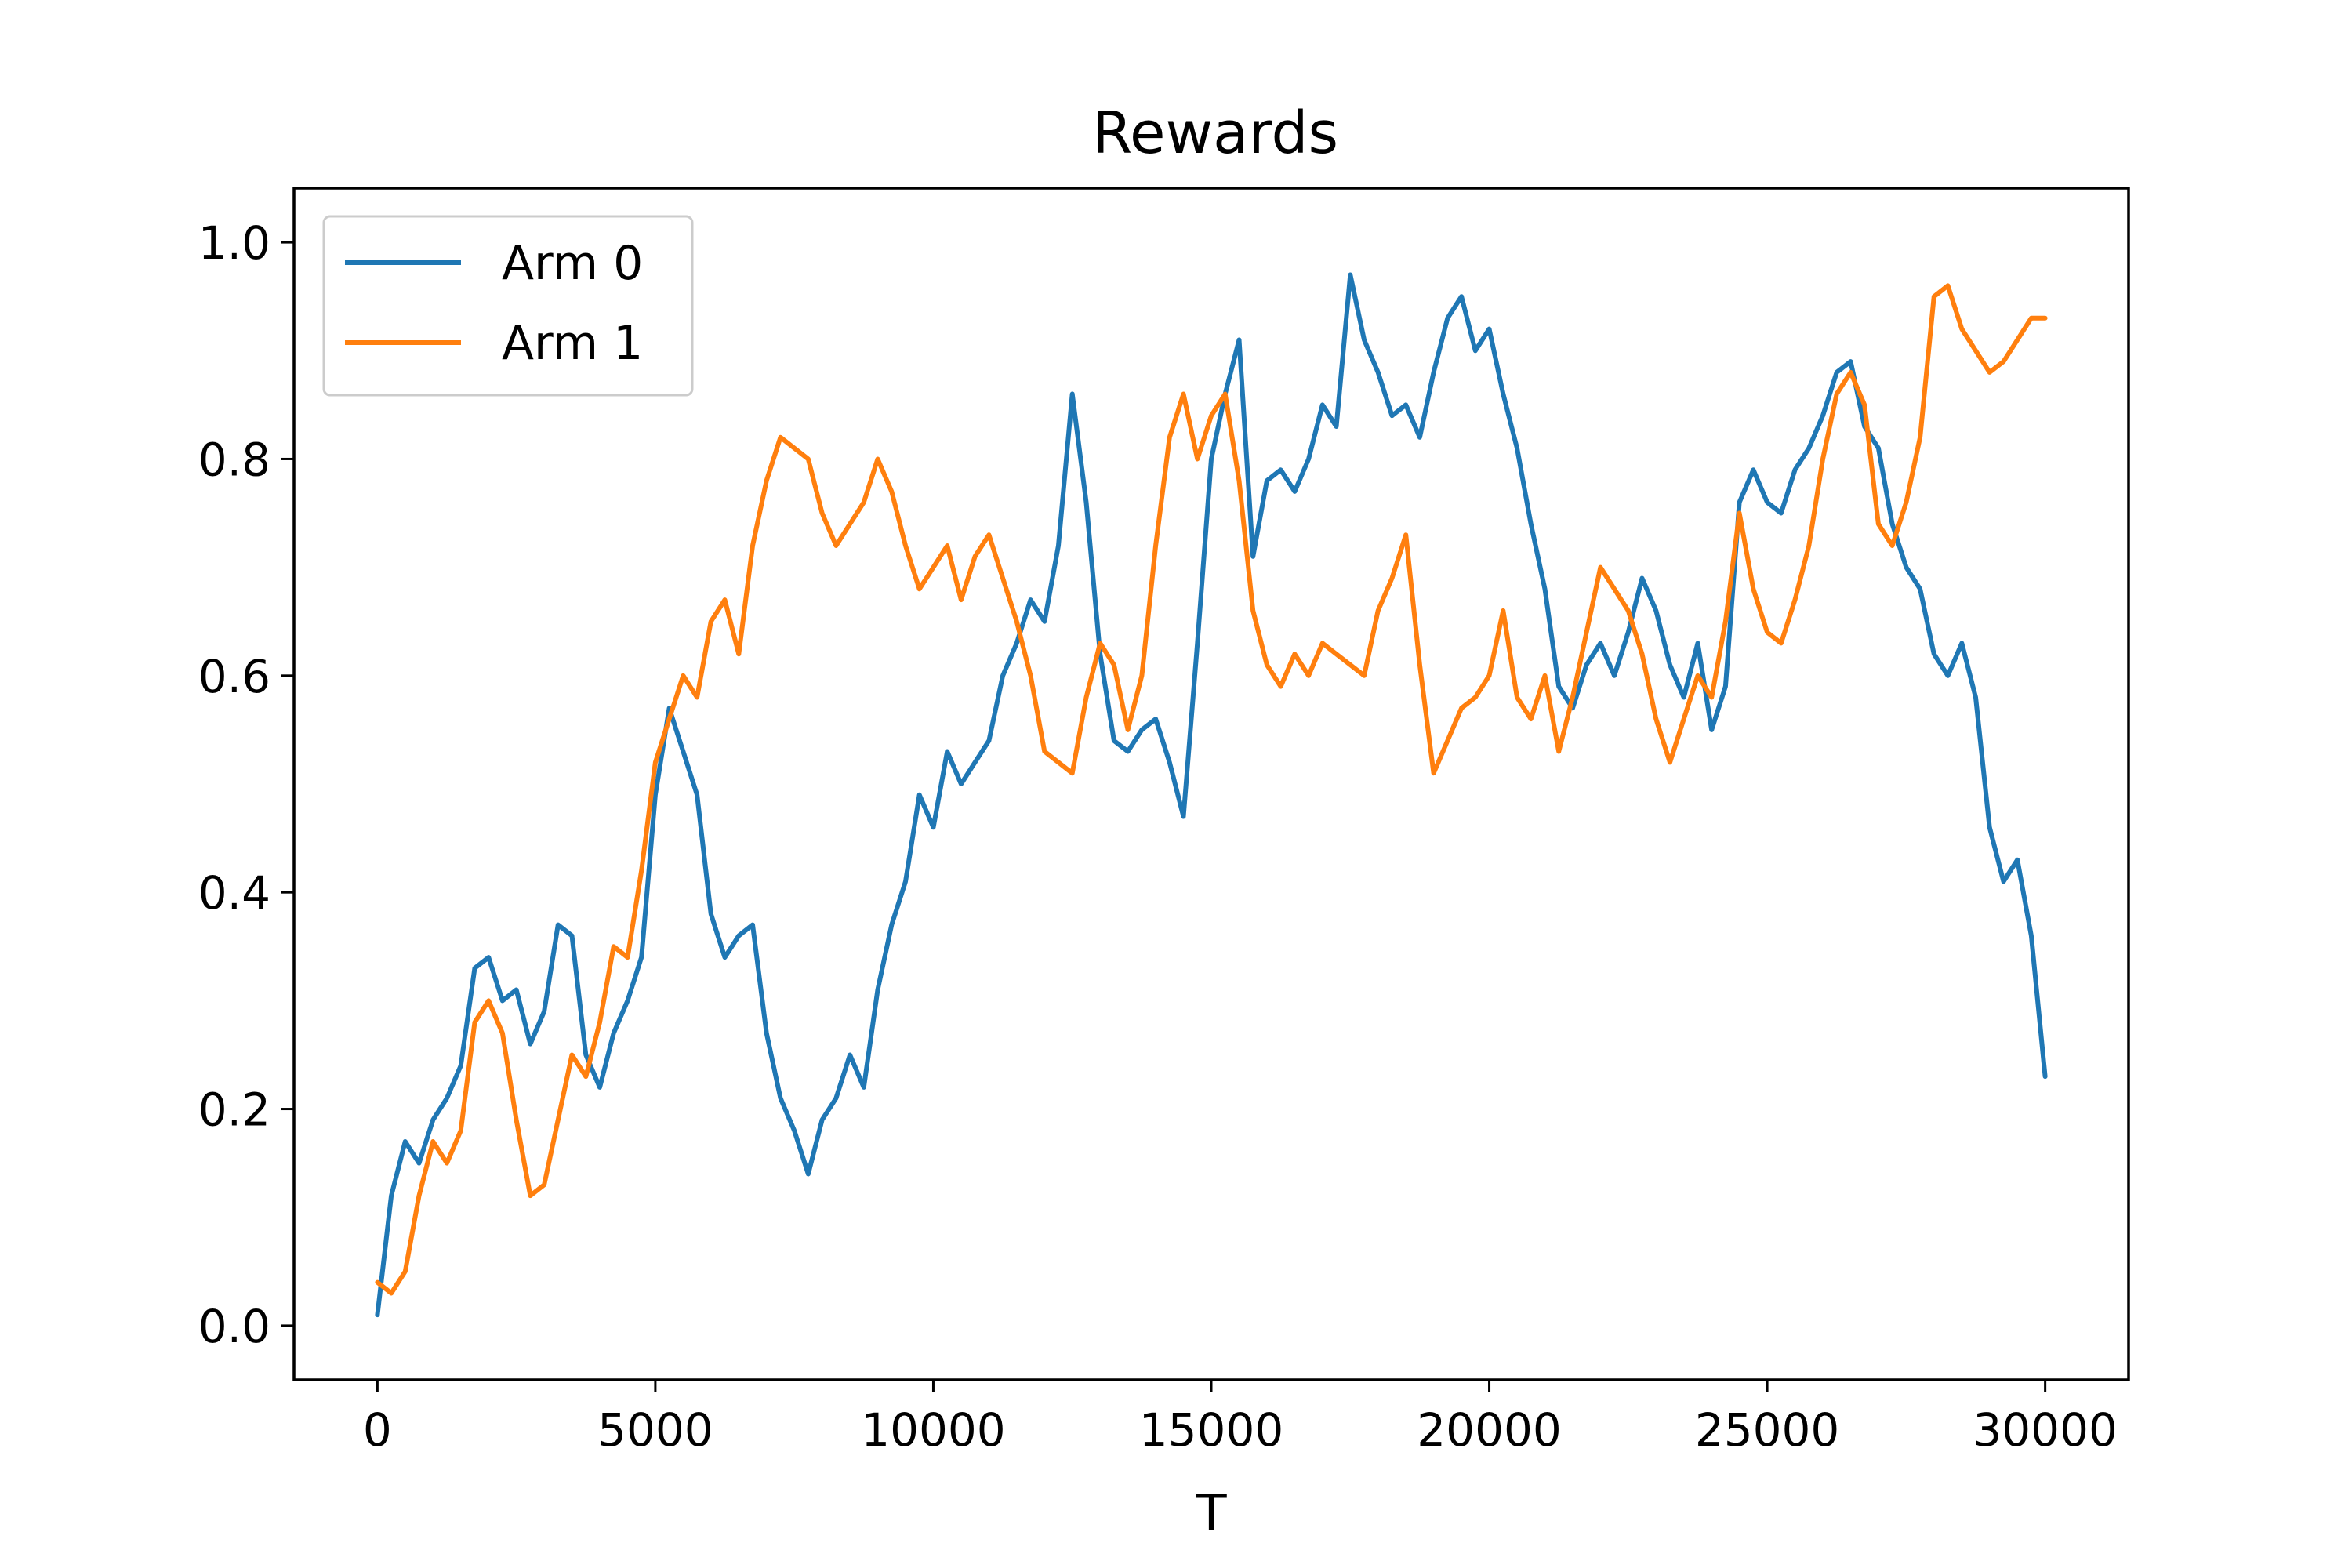  I want to click on x-tick-label: 0, so click(377, 1430).